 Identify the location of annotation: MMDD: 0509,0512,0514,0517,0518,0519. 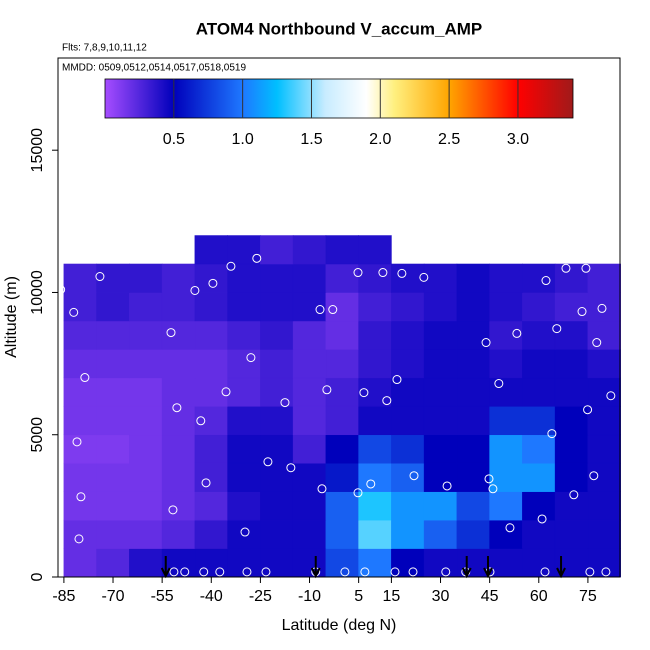
(154, 68).